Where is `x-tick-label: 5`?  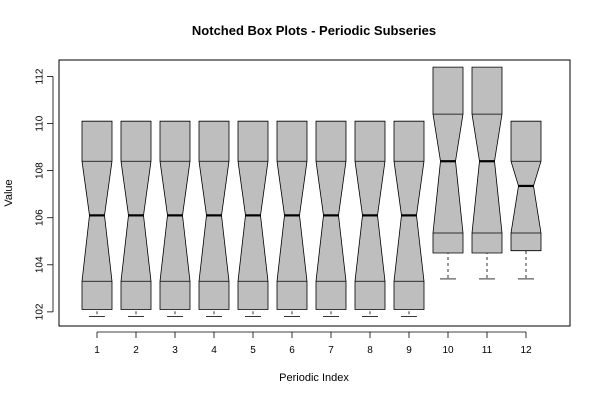
x-tick-label: 5 is located at coordinates (253, 350).